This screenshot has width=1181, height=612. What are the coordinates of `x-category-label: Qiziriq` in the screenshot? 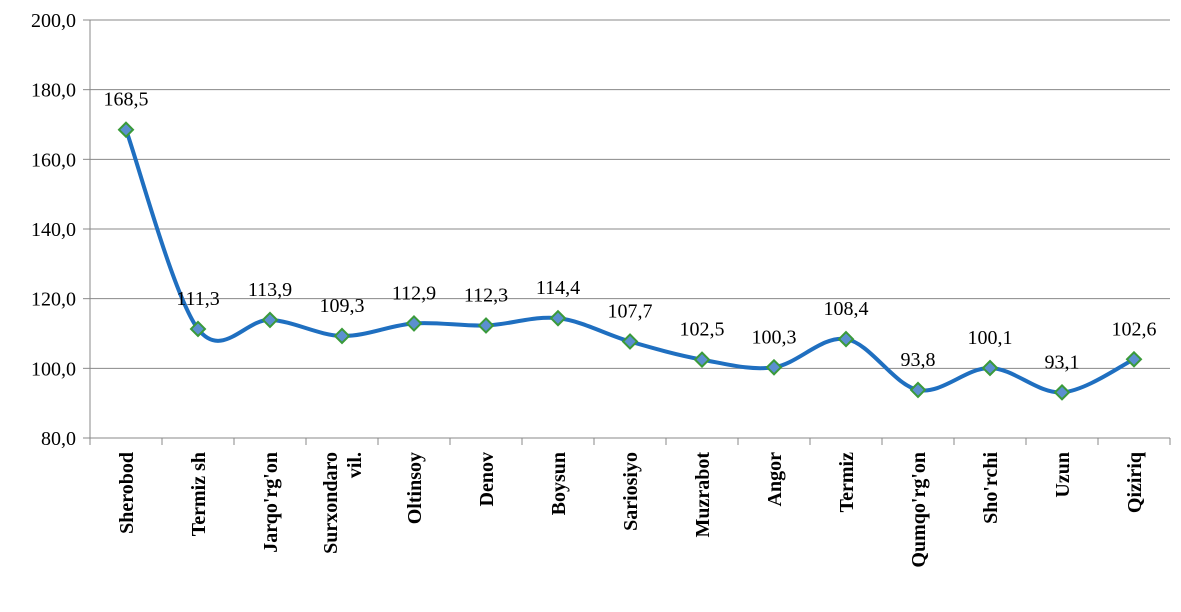 It's located at (1135, 482).